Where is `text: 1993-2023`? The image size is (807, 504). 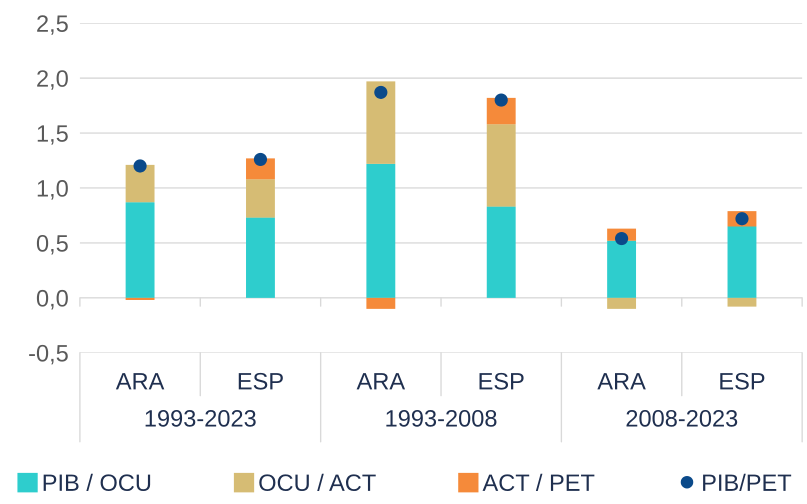
text: 1993-2023 is located at coordinates (201, 418).